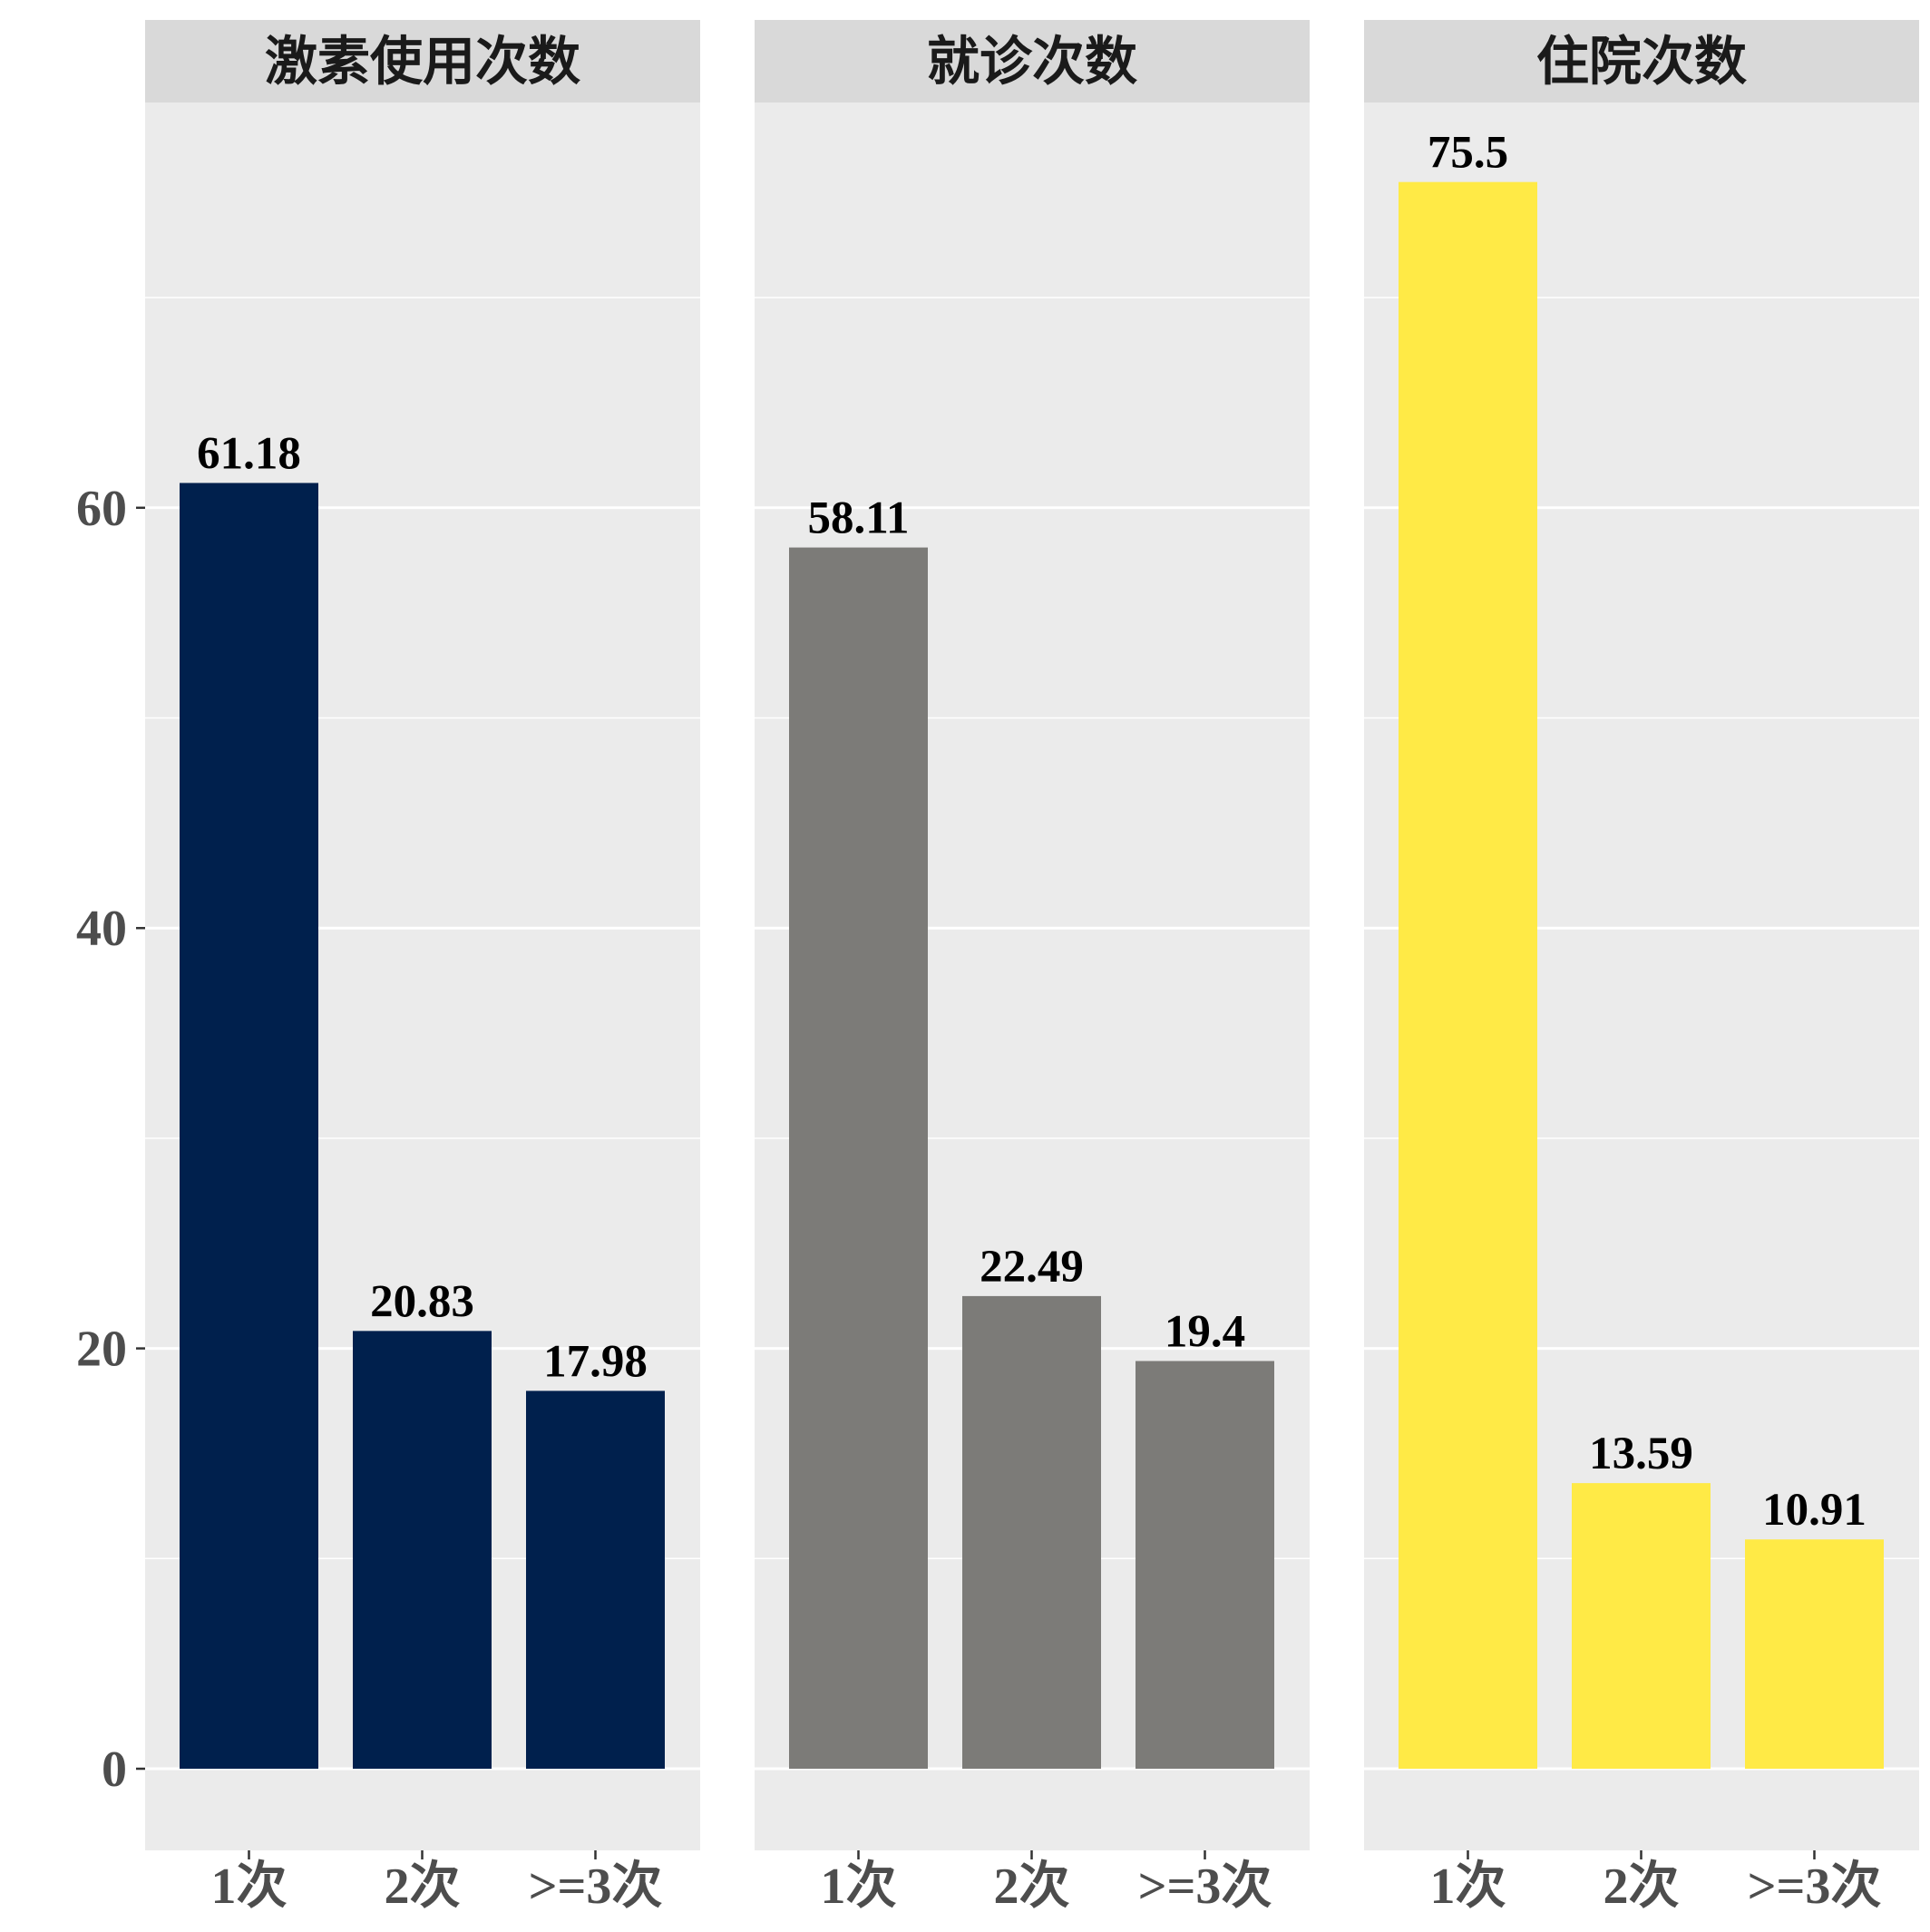 The width and height of the screenshot is (1930, 1932). Describe the element at coordinates (1032, 1887) in the screenshot. I see `x-tick-label-2-2: 2次` at that location.